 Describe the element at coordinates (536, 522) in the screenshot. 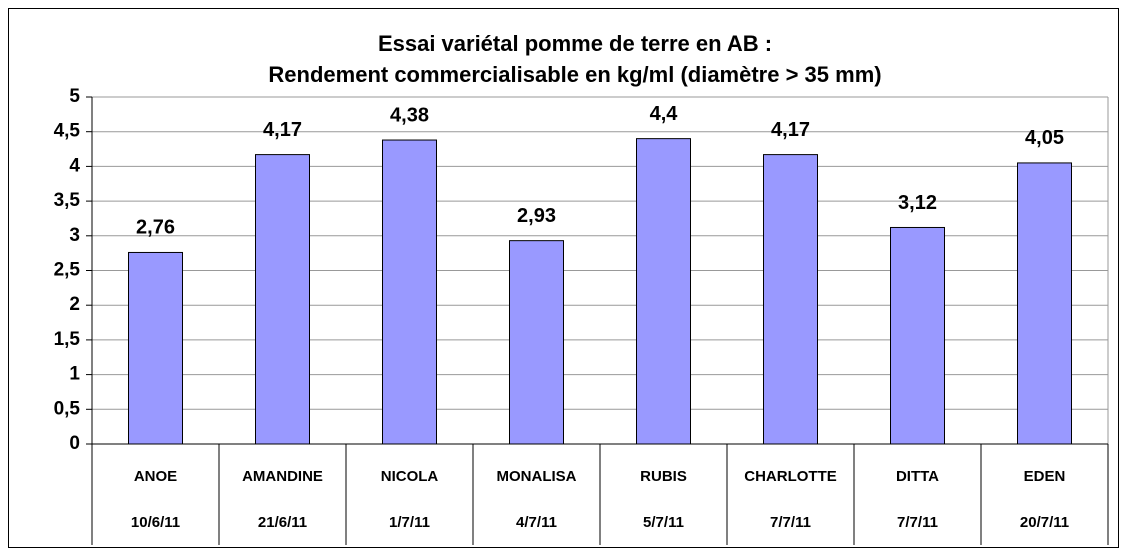

I see `x-tick-date: 4/7/11` at that location.